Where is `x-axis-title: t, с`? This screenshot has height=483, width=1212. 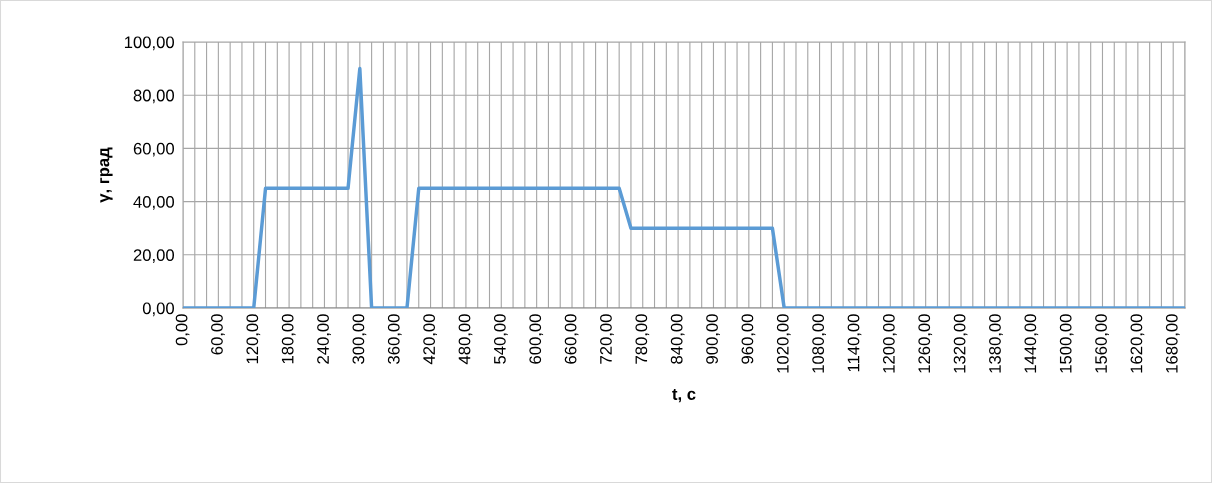
x-axis-title: t, с is located at coordinates (684, 395).